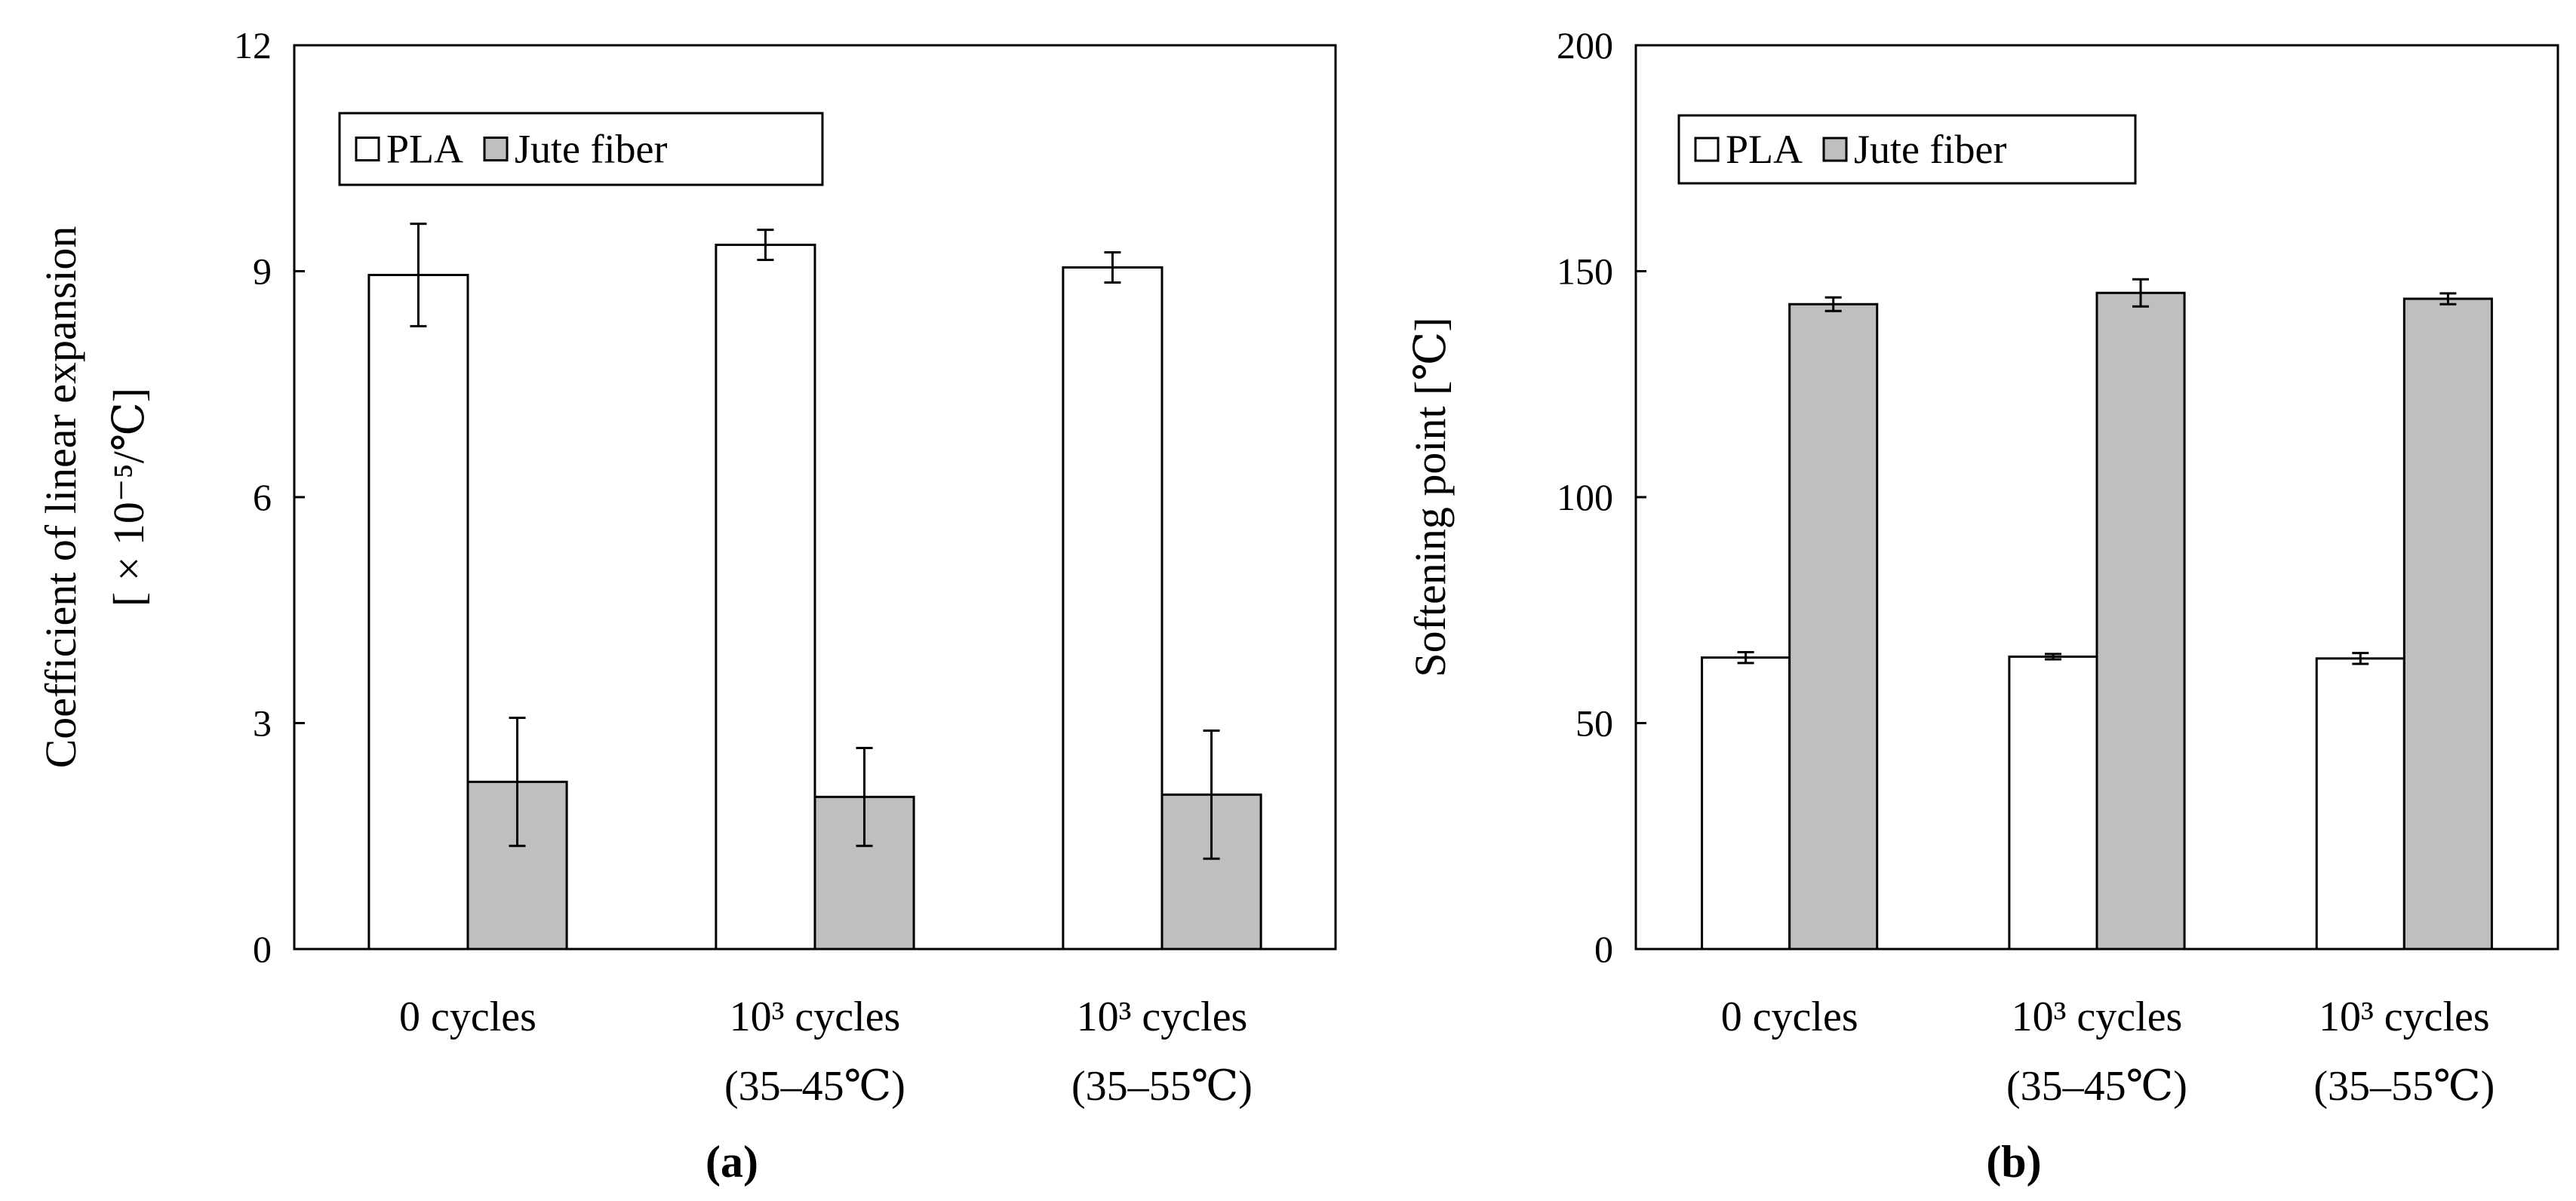 This screenshot has height=1201, width=2576. What do you see at coordinates (731, 1162) in the screenshot?
I see `panel-label: (a)` at bounding box center [731, 1162].